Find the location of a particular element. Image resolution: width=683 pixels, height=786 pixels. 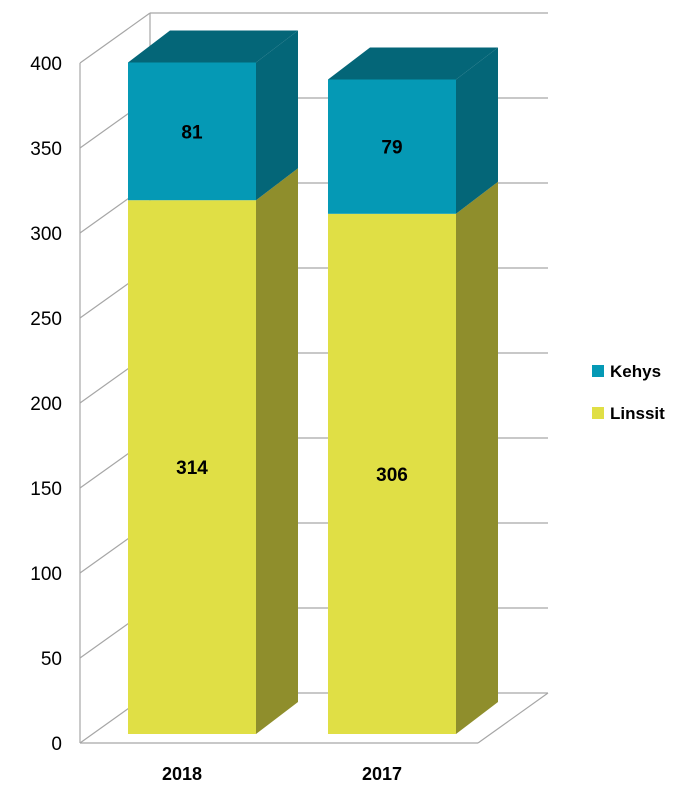

data-label: 81 is located at coordinates (192, 132).